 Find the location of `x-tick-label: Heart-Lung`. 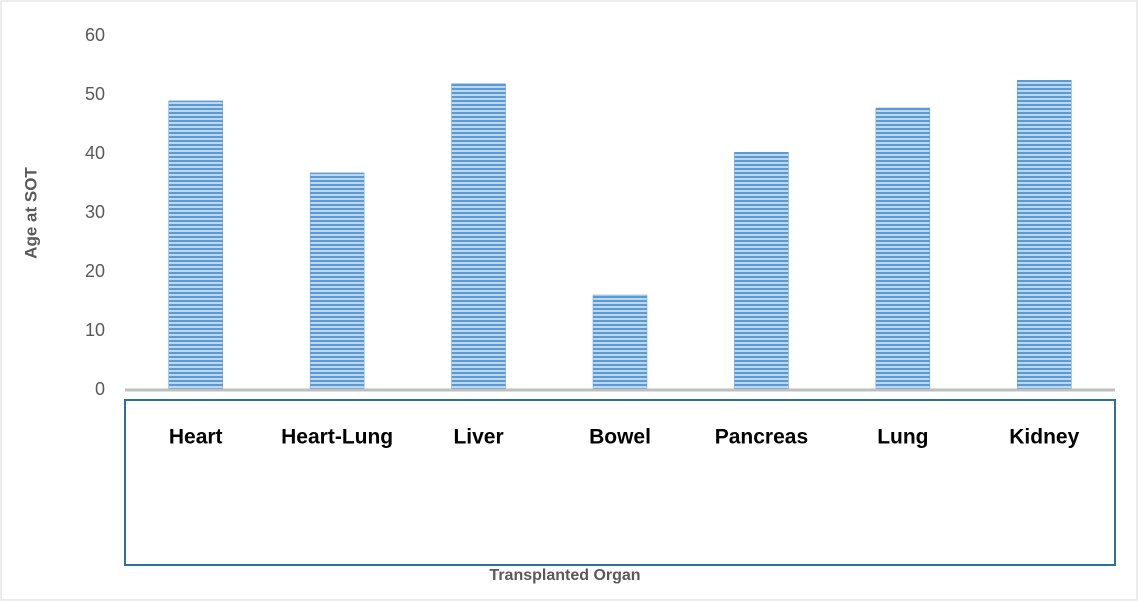

x-tick-label: Heart-Lung is located at coordinates (337, 437).